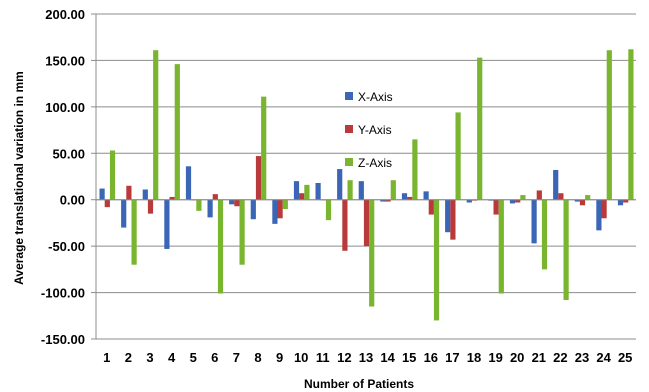 The height and width of the screenshot is (392, 649). Describe the element at coordinates (63, 293) in the screenshot. I see `y-tick-label: -100.00` at that location.